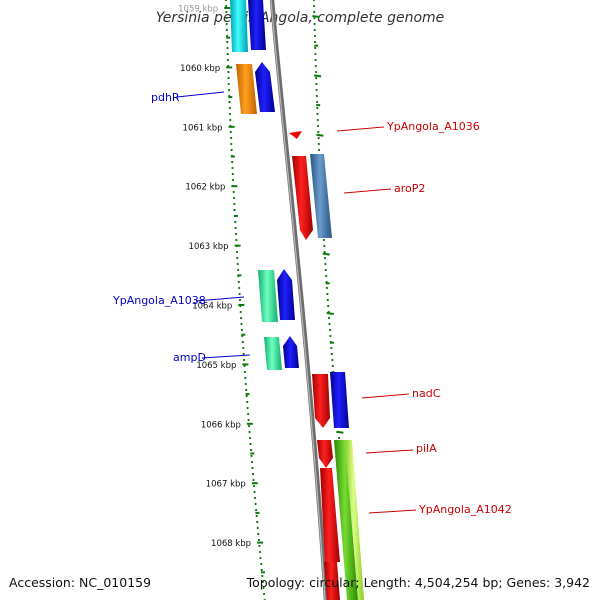 Image resolution: width=600 pixels, height=600 pixels. What do you see at coordinates (426, 393) in the screenshot?
I see `gene-label-nadC: nadC` at bounding box center [426, 393].